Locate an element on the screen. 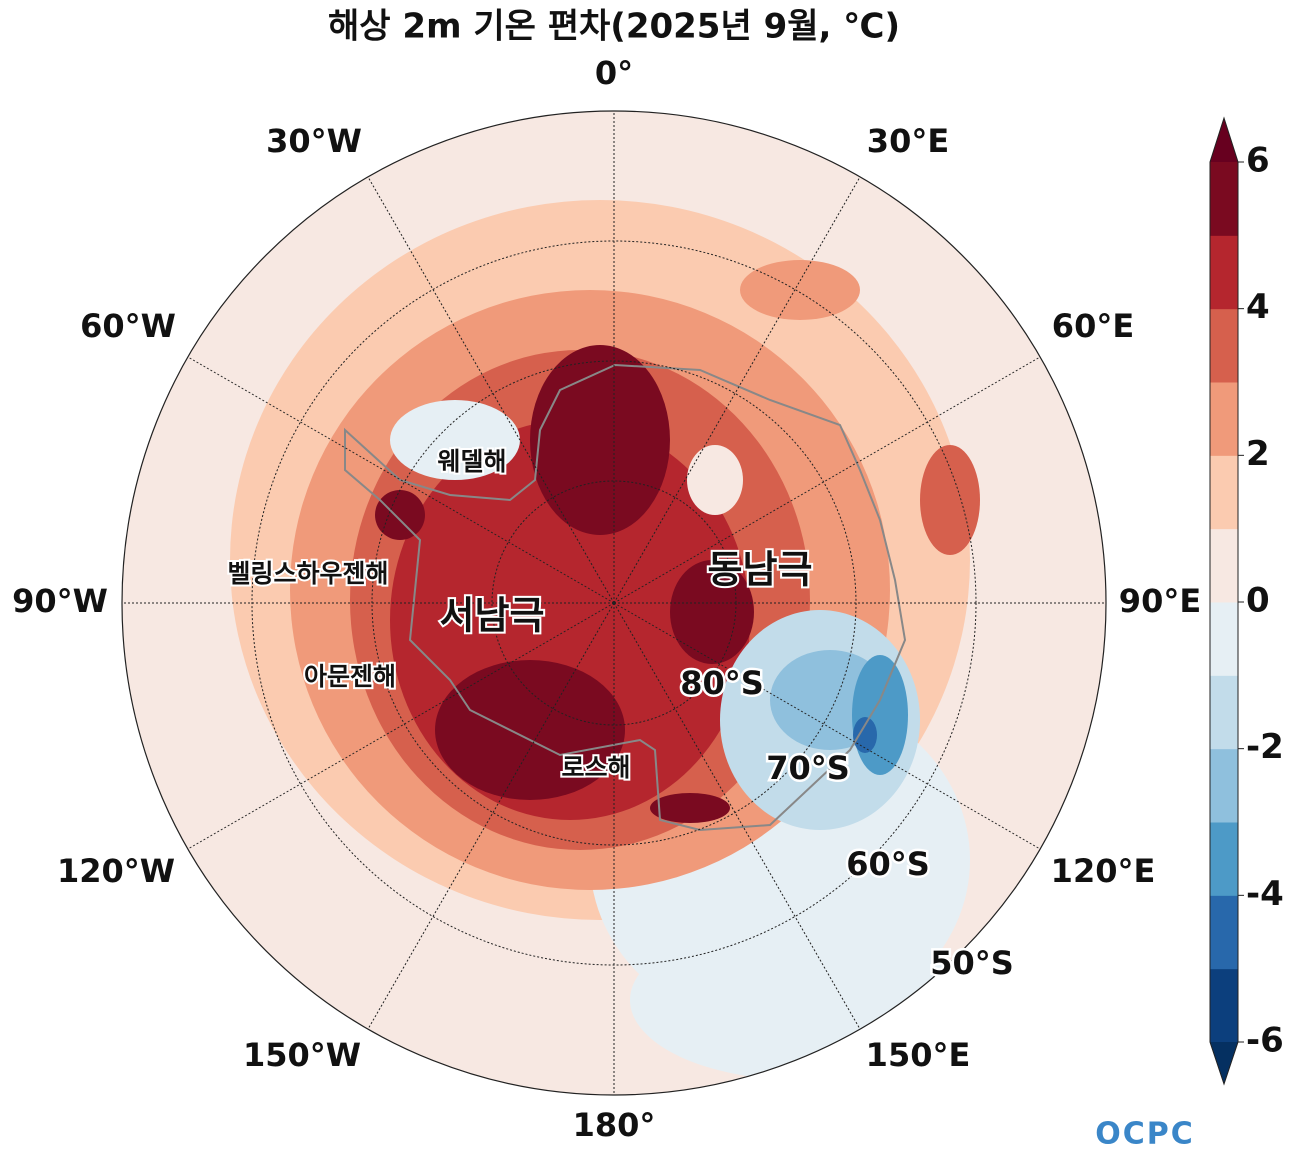 Image resolution: width=1293 pixels, height=1157 pixels. colorbar-tick-label: 0 is located at coordinates (1258, 601).